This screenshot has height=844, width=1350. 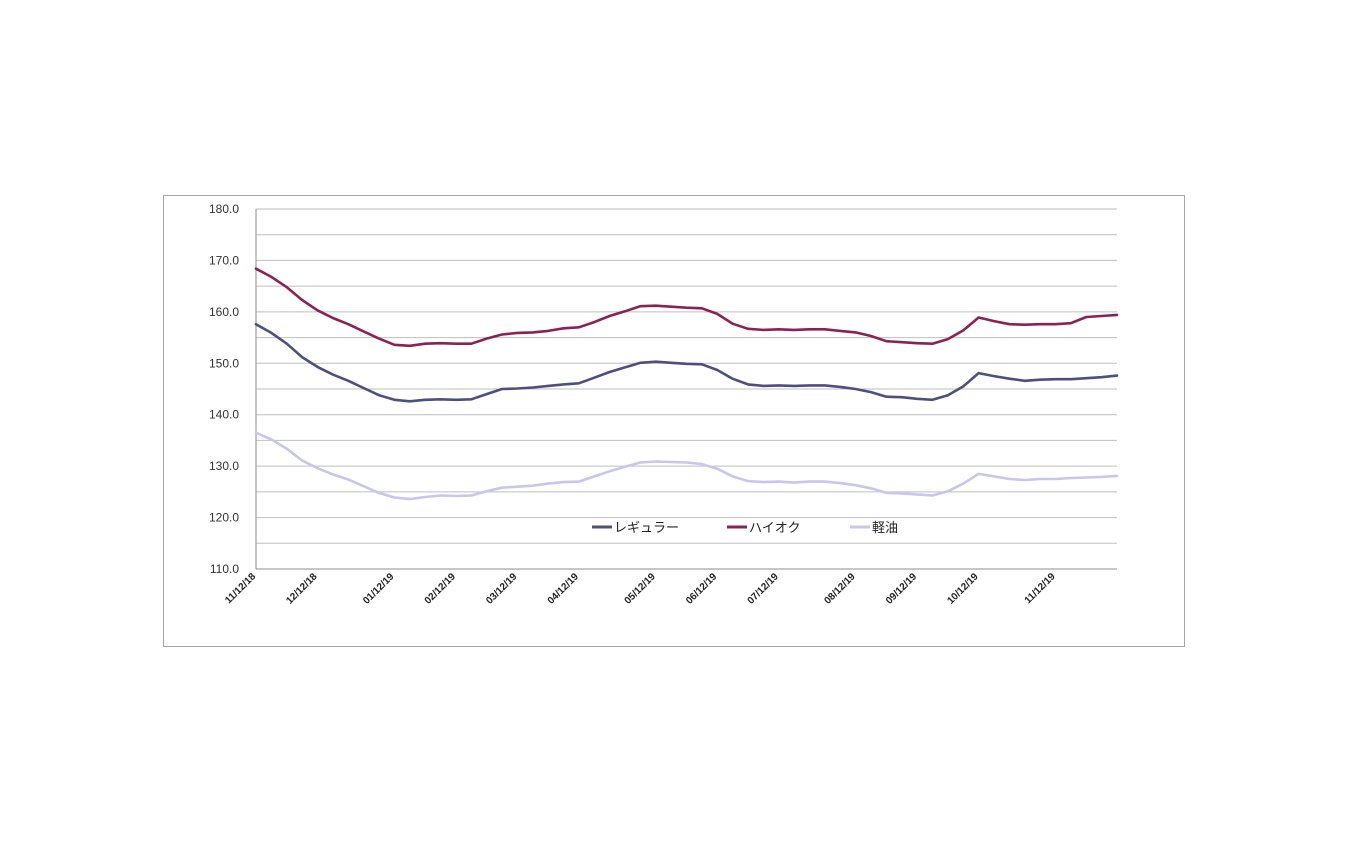 I want to click on x-tick-label: 09/12/19, so click(x=902, y=589).